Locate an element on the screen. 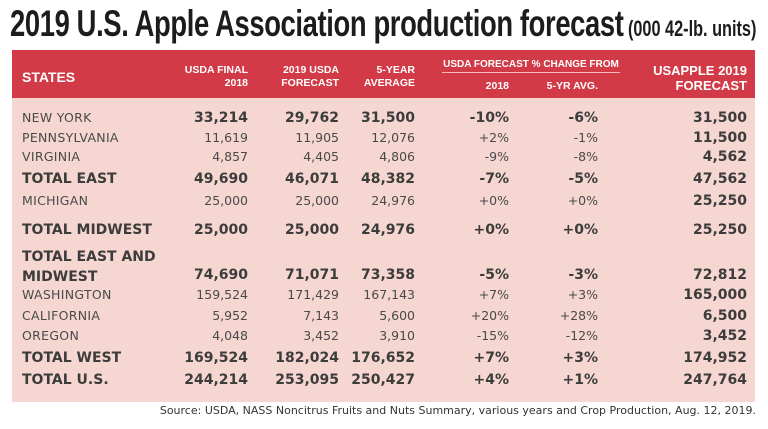 Image resolution: width=768 pixels, height=429 pixels. cell-usda-final-2018: 74,690 is located at coordinates (220, 275).